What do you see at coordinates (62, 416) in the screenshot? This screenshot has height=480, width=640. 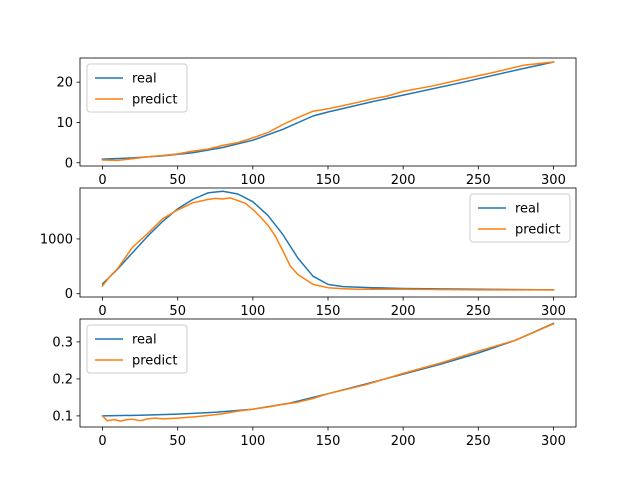 I see `y-tick-label: 0.1` at bounding box center [62, 416].